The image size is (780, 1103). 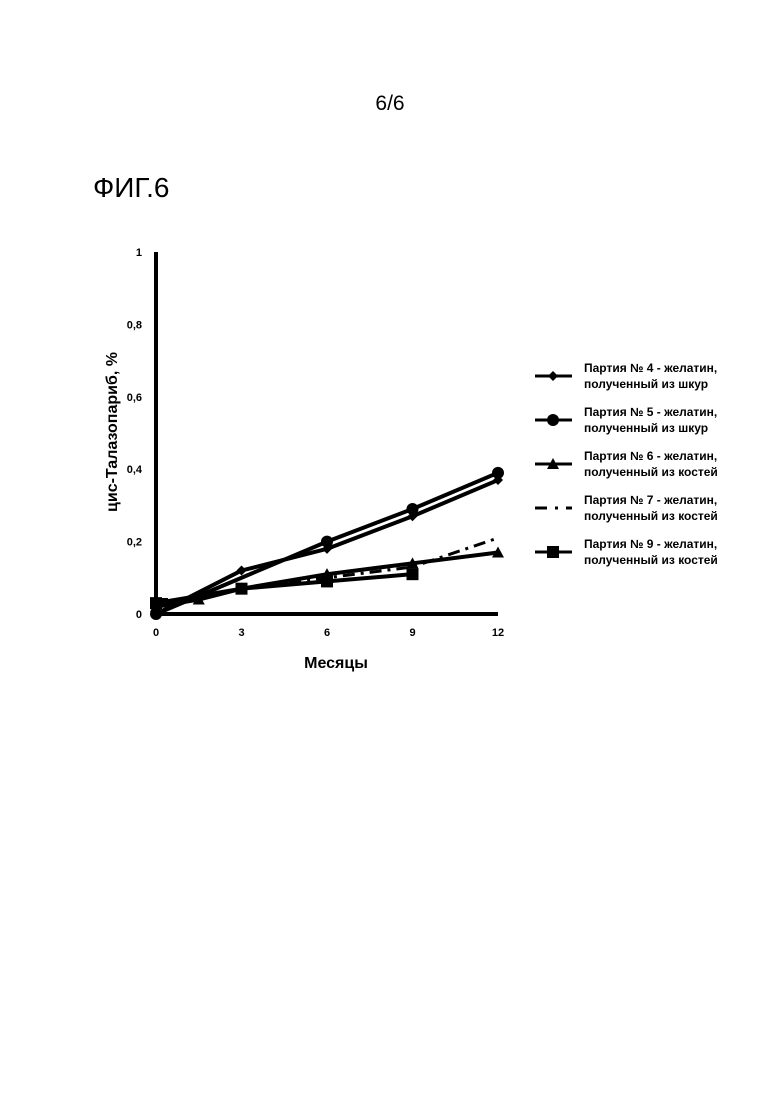 I want to click on y-tick-label: 0,8, so click(x=134, y=325).